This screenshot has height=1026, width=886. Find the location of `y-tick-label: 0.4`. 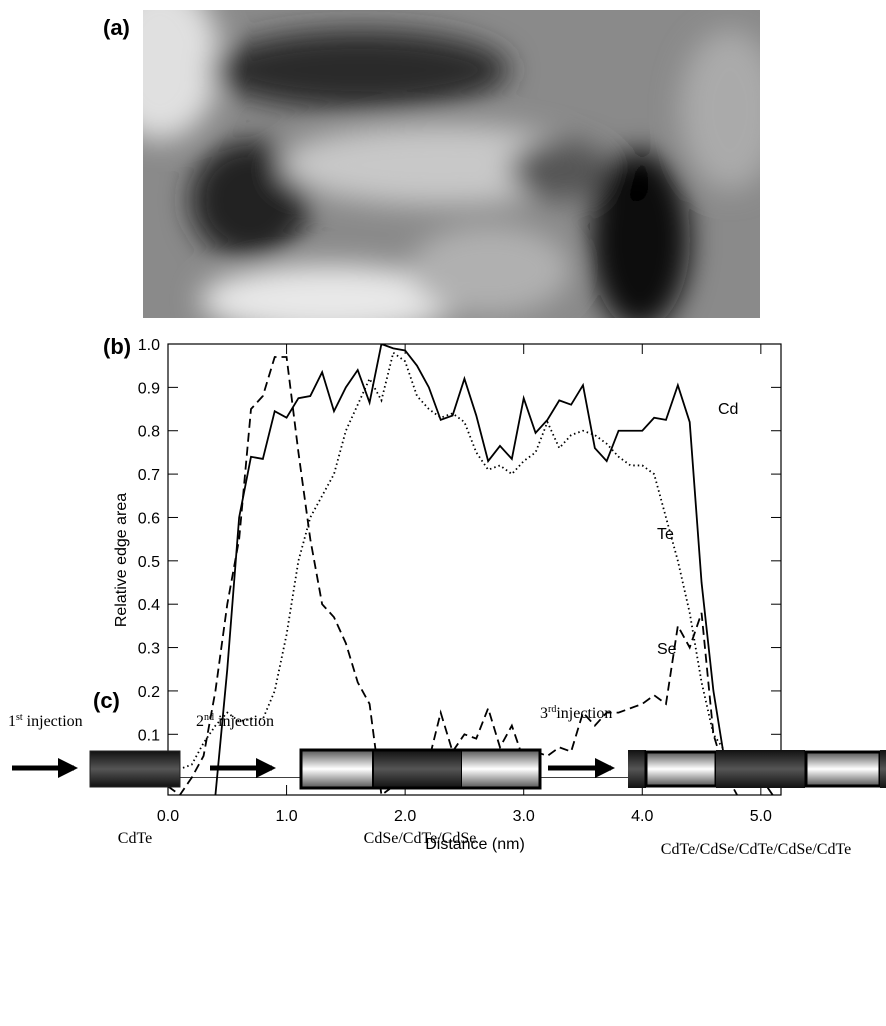

y-tick-label: 0.4 is located at coordinates (149, 605).